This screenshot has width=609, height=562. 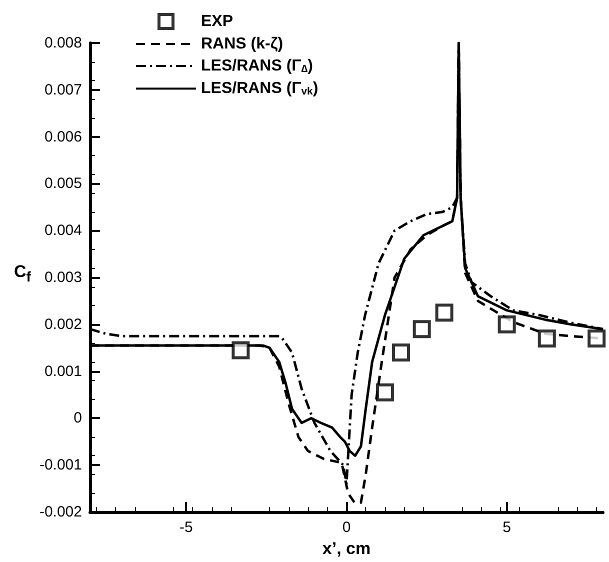 I want to click on legend-label: RANS (k-ζ), so click(x=242, y=44).